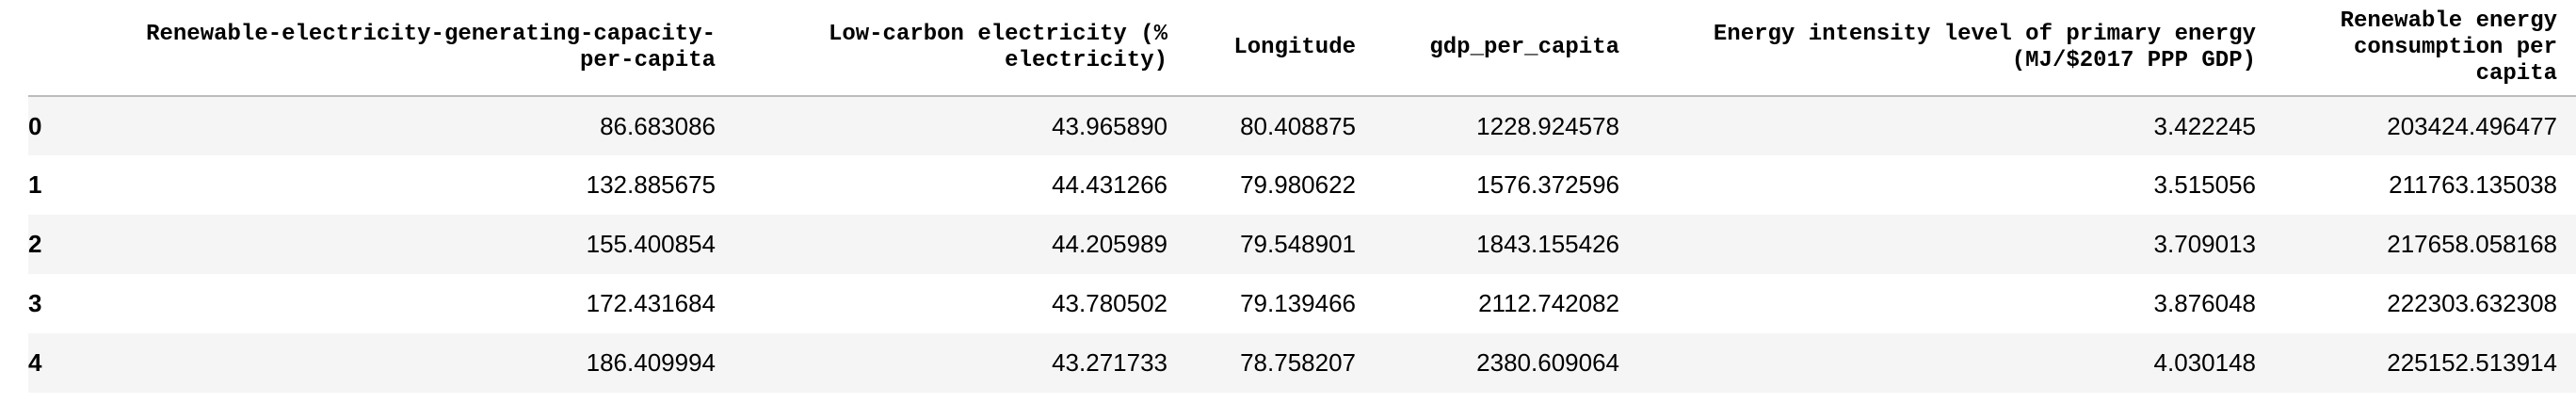 The height and width of the screenshot is (403, 2576). What do you see at coordinates (651, 184) in the screenshot?
I see `table-cell: 132.885675` at bounding box center [651, 184].